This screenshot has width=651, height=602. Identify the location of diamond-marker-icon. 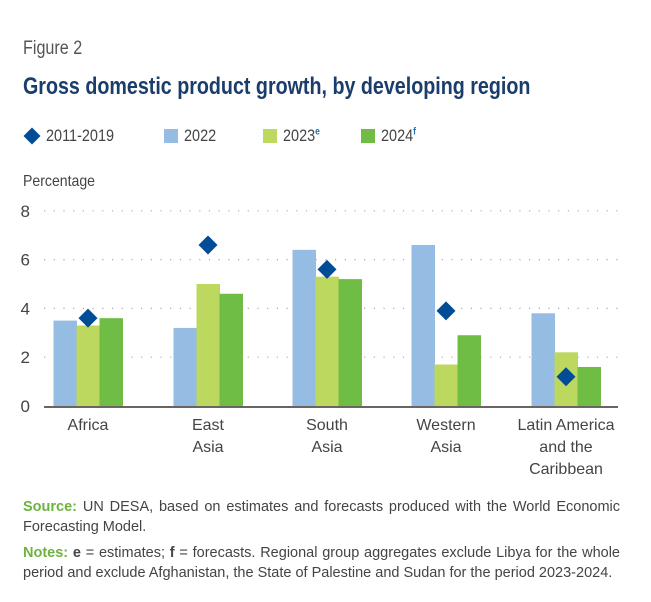
(32, 136).